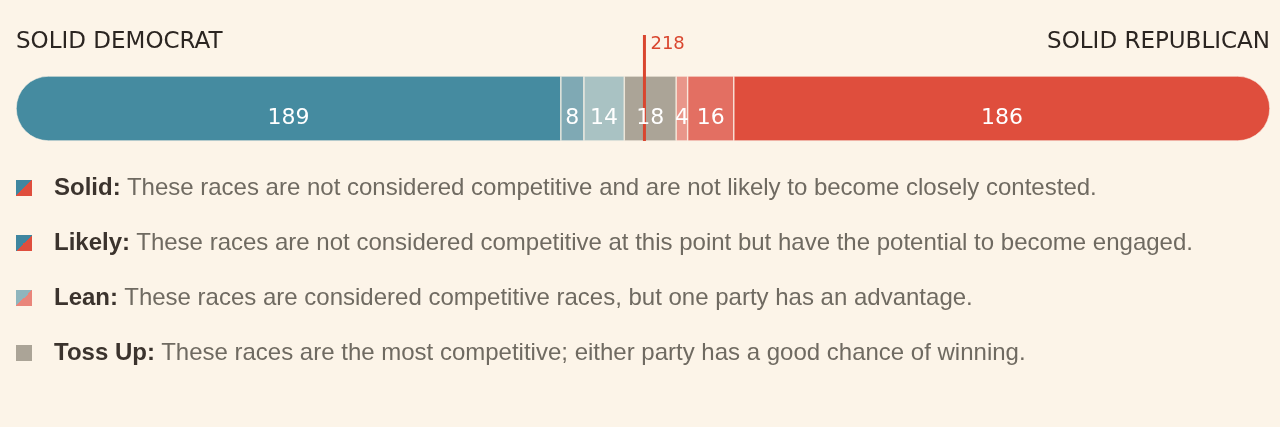  What do you see at coordinates (119, 40) in the screenshot?
I see `text: SOLID DEMOCRAT` at bounding box center [119, 40].